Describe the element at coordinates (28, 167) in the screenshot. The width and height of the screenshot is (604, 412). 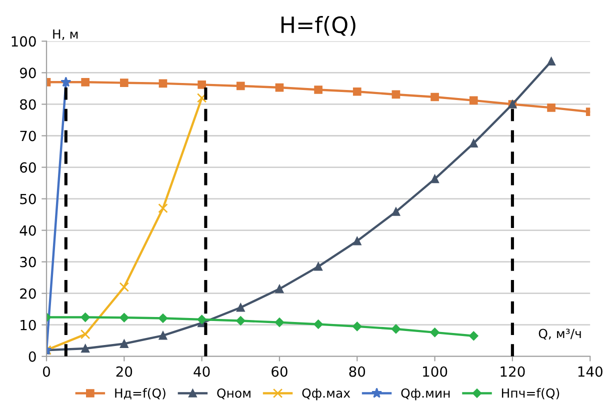
I see `y-tick-label: 60` at that location.